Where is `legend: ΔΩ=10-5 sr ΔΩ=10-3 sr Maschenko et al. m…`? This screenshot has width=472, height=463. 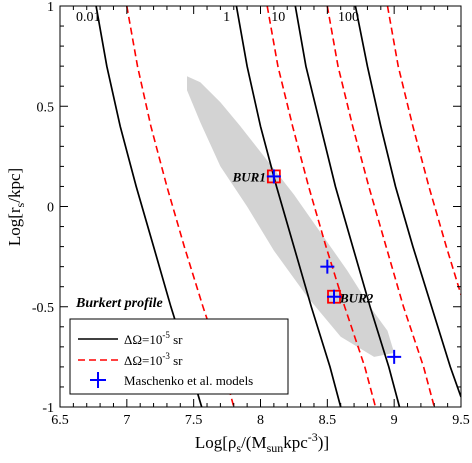 legend: ΔΩ=10-5 sr ΔΩ=10-3 sr Maschenko et al. m… is located at coordinates (179, 356).